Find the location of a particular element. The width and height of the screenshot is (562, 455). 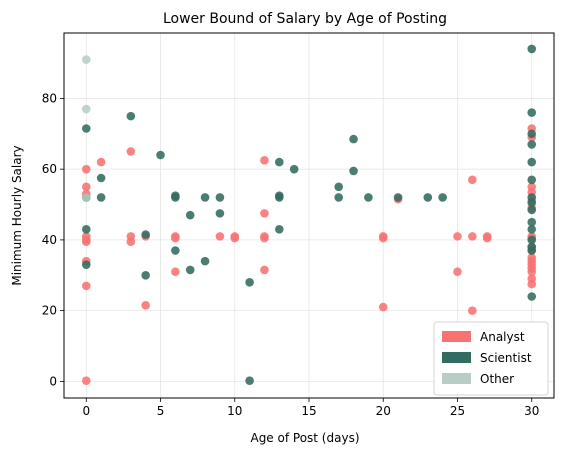

legend: Analyst Scientist Other is located at coordinates (491, 358).